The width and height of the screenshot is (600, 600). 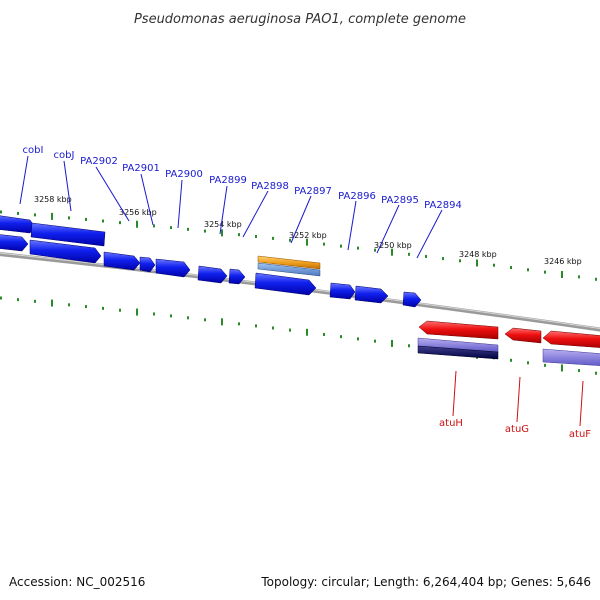 I want to click on reverse-strand-genes, so click(x=509, y=334).